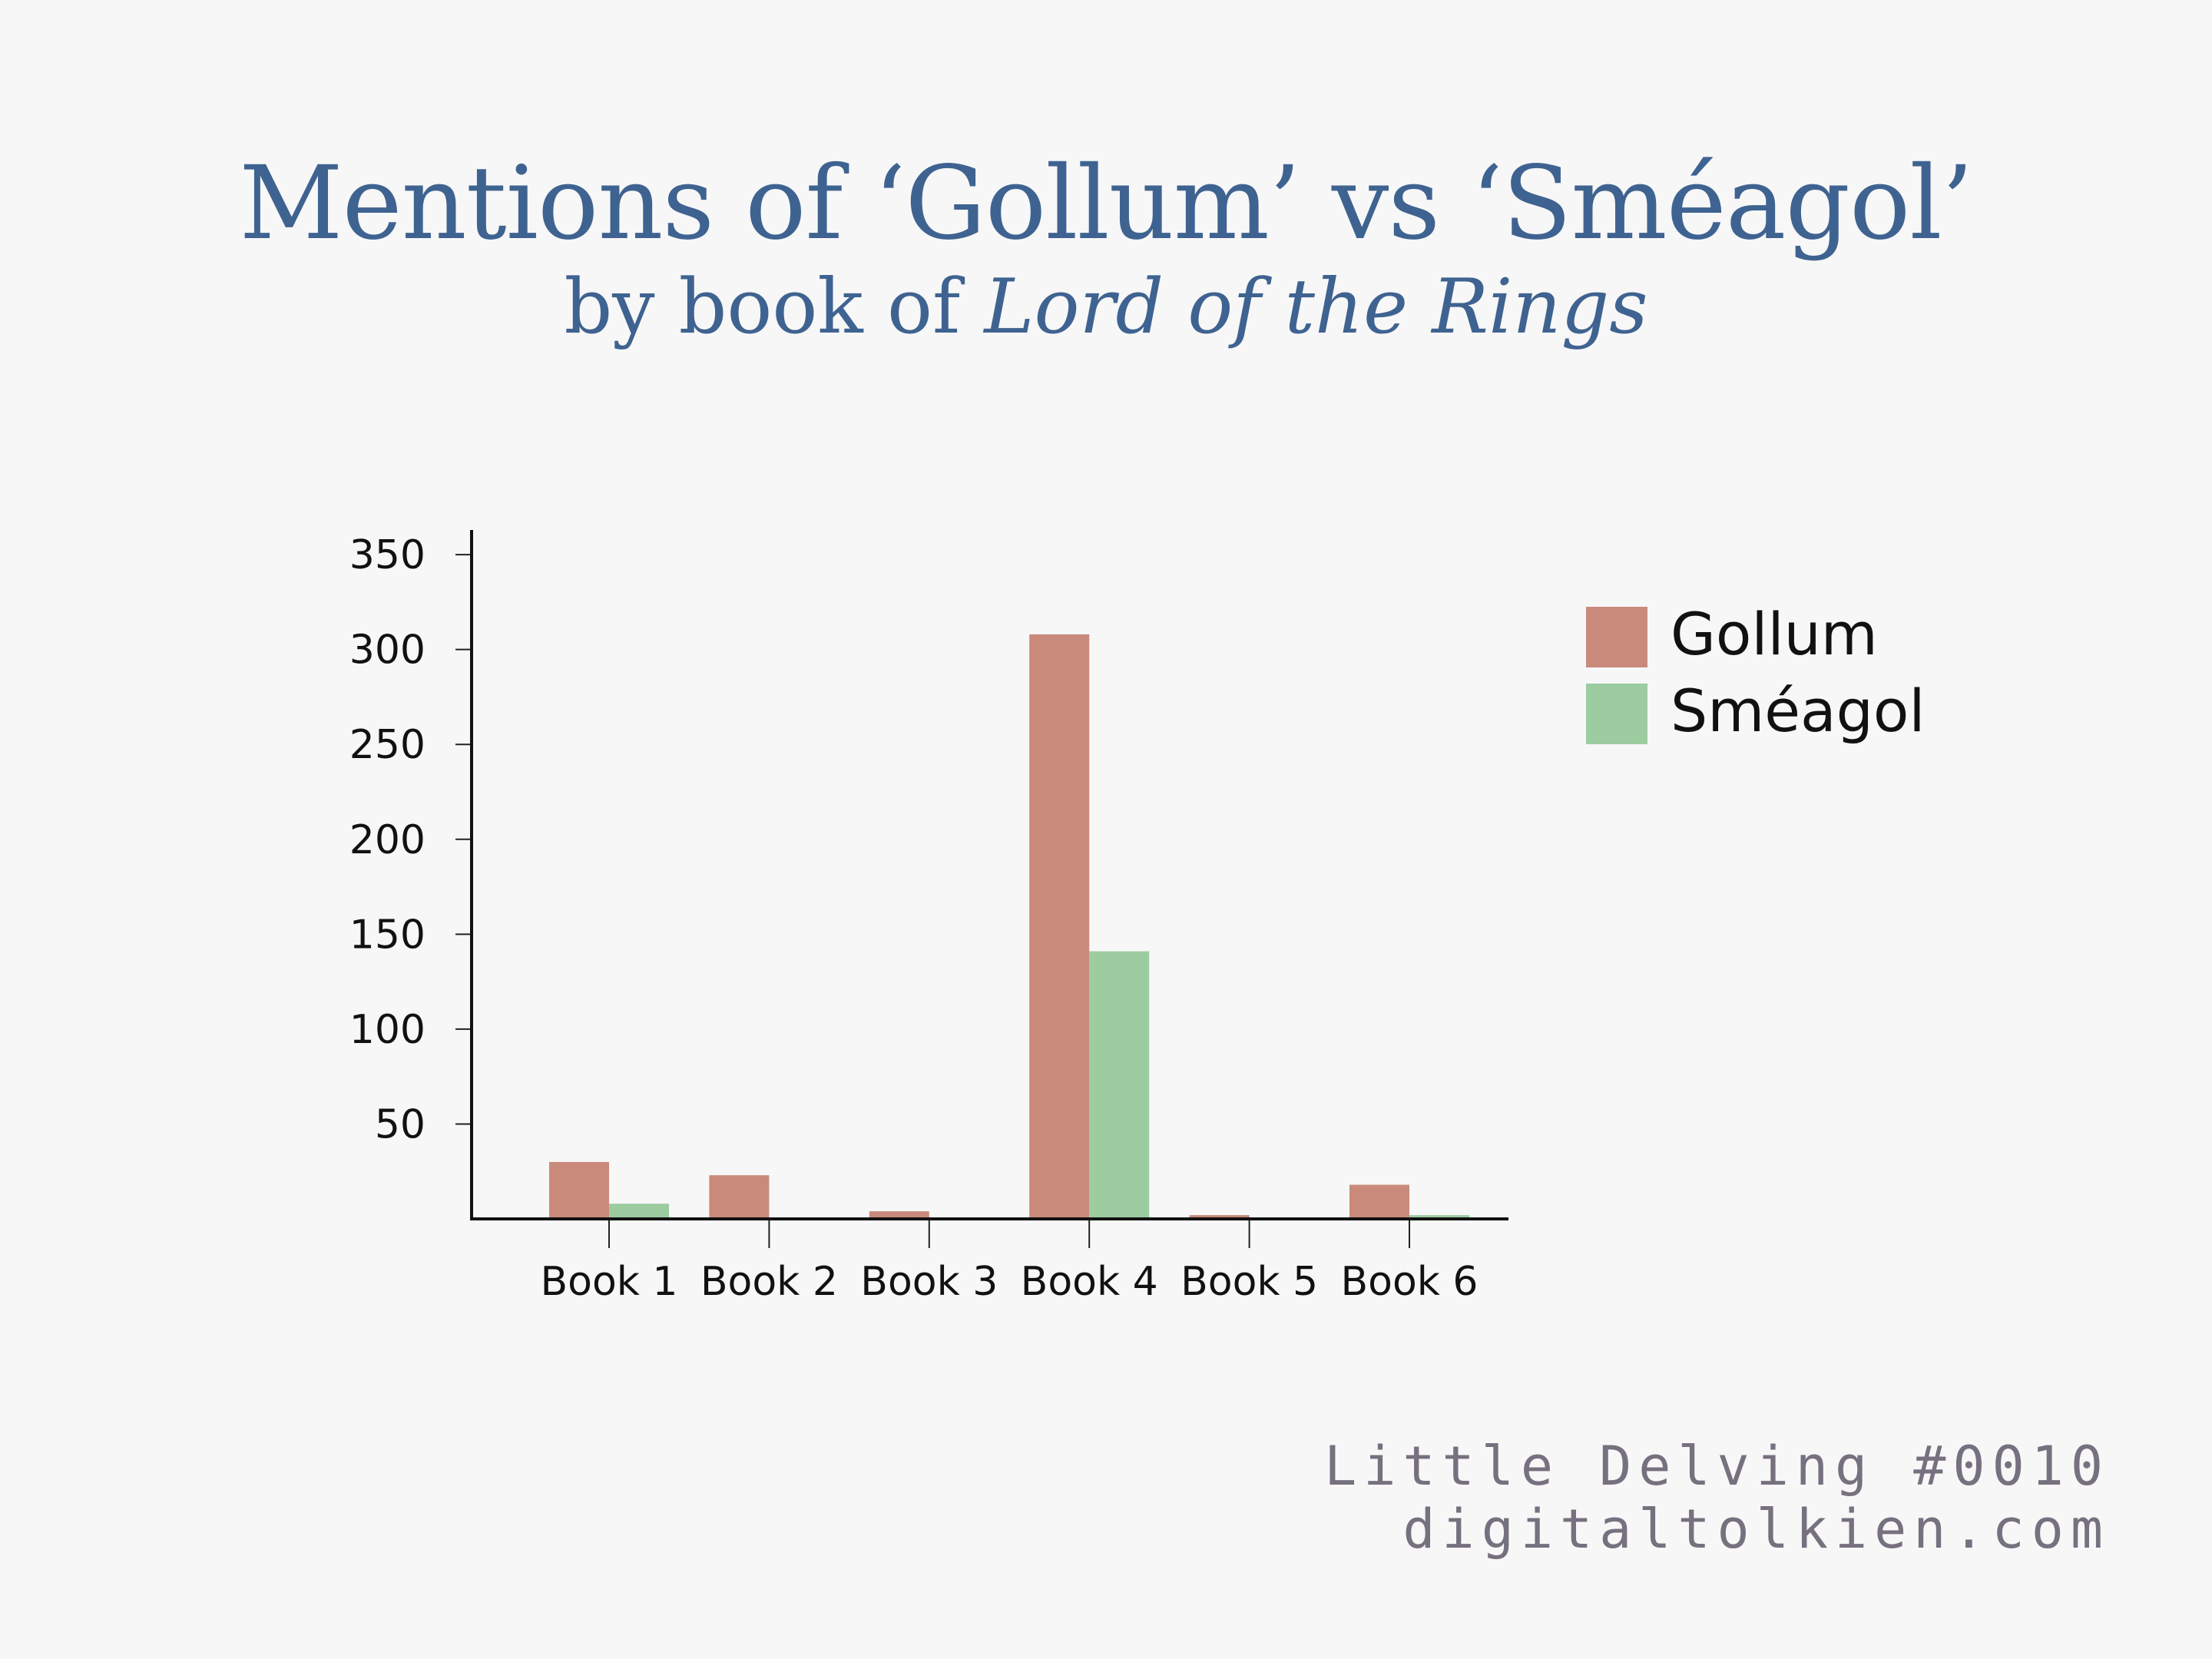  I want to click on subtitle-prefix: by book of, so click(774, 307).